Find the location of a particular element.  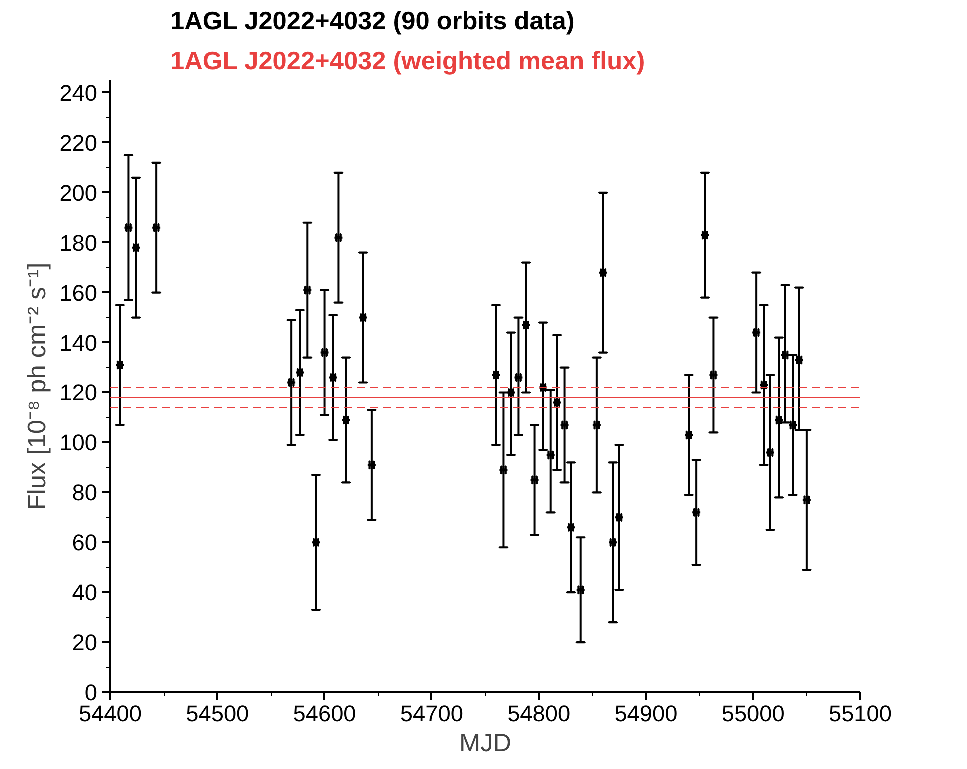

y-tick-label: 20 is located at coordinates (85, 643).